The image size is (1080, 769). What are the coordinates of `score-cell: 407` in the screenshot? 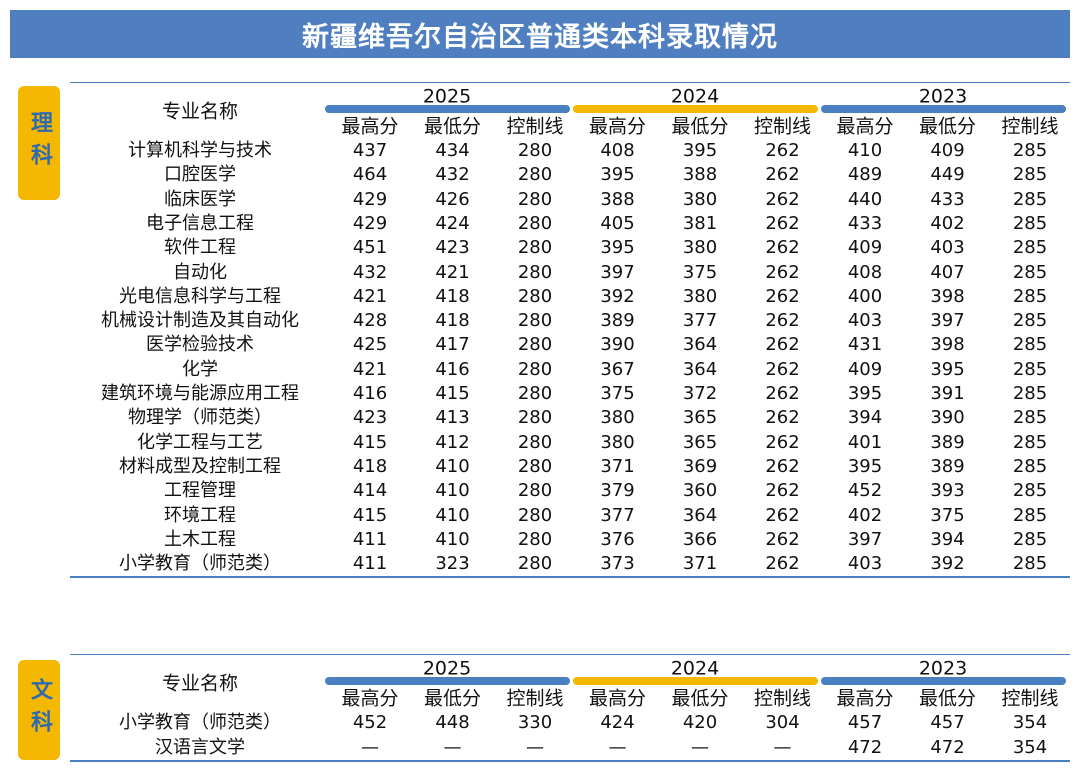 It's located at (947, 272).